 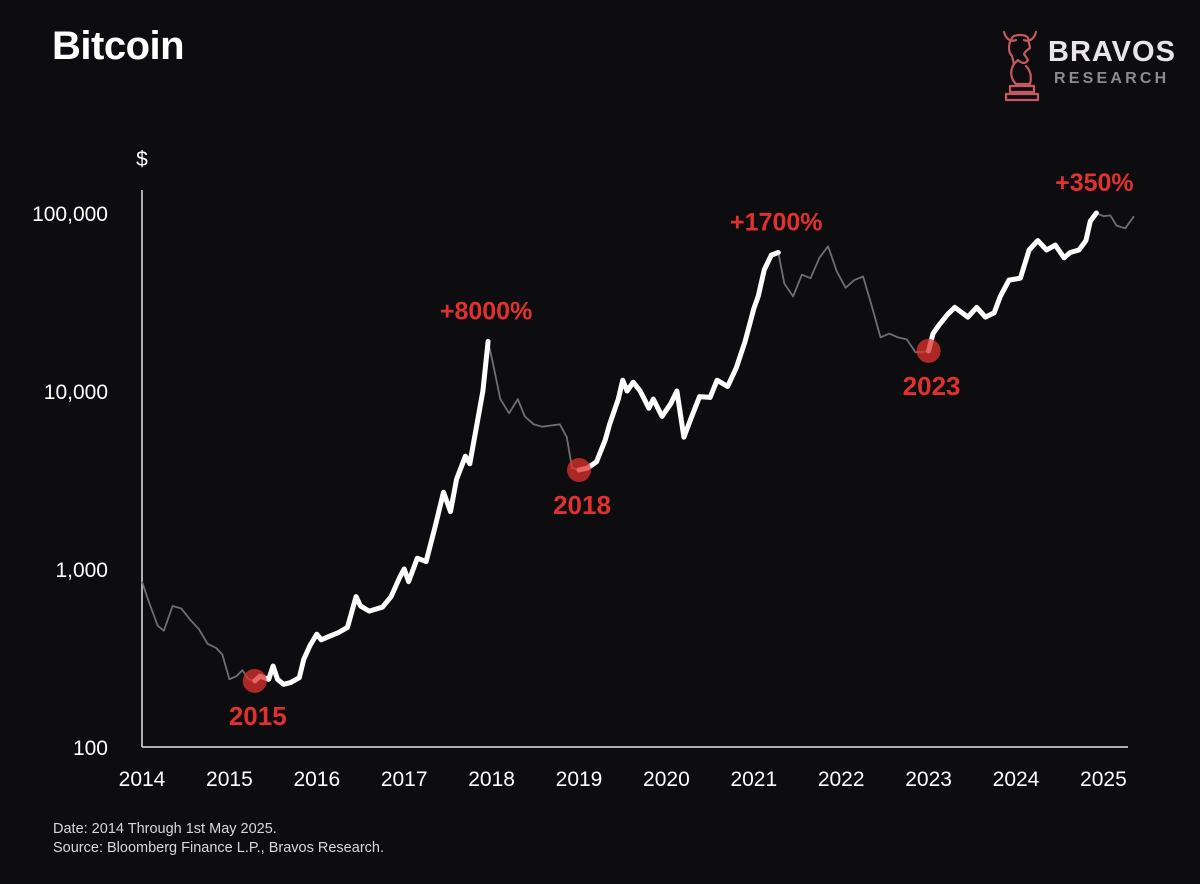 What do you see at coordinates (1016, 779) in the screenshot?
I see `x-tick-label: 2024` at bounding box center [1016, 779].